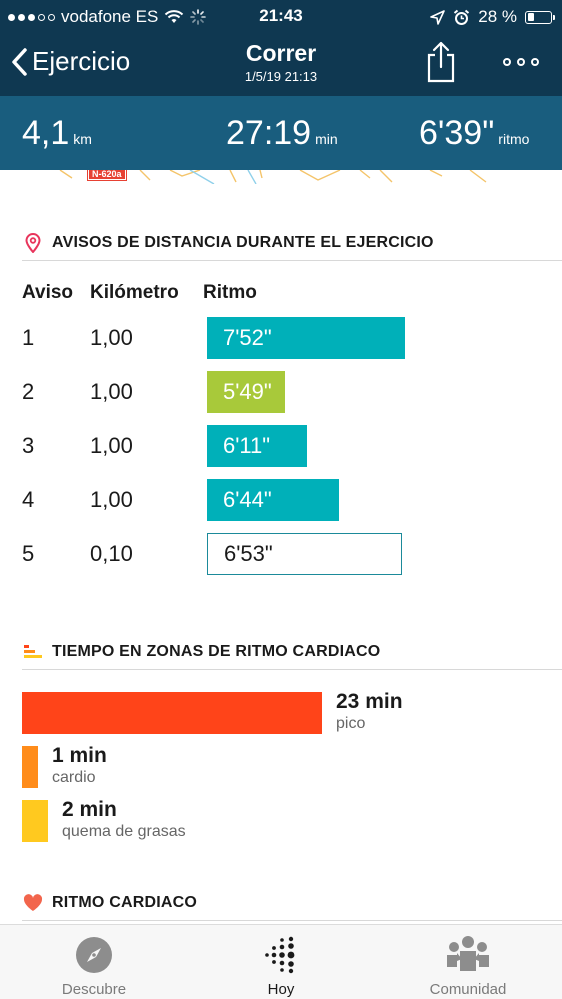 Image resolution: width=562 pixels, height=999 pixels. I want to click on split-aviso: 3, so click(28, 445).